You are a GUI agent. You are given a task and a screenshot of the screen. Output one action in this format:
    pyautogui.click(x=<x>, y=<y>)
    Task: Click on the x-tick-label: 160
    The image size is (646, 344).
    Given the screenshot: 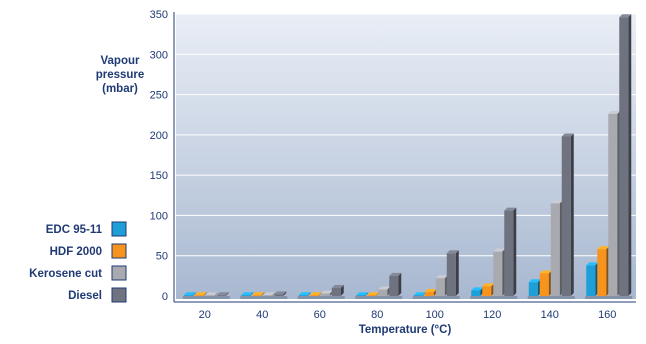 What is the action you would take?
    pyautogui.click(x=607, y=315)
    